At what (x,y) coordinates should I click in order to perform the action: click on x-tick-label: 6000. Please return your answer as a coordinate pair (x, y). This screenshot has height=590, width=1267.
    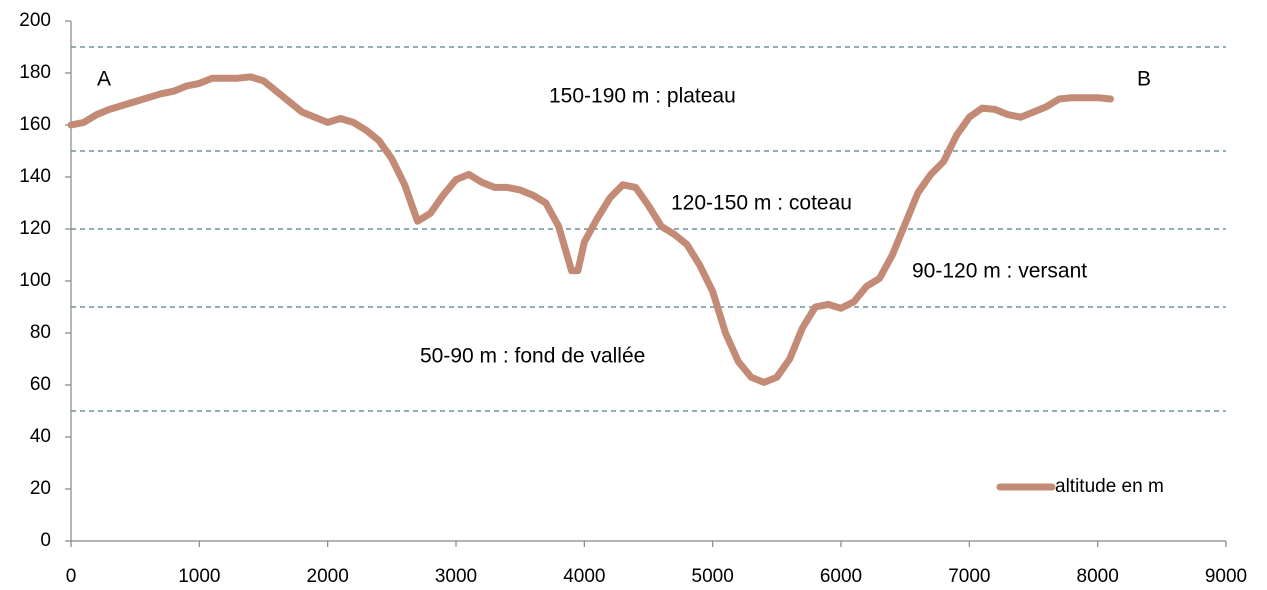
    Looking at the image, I should click on (841, 576).